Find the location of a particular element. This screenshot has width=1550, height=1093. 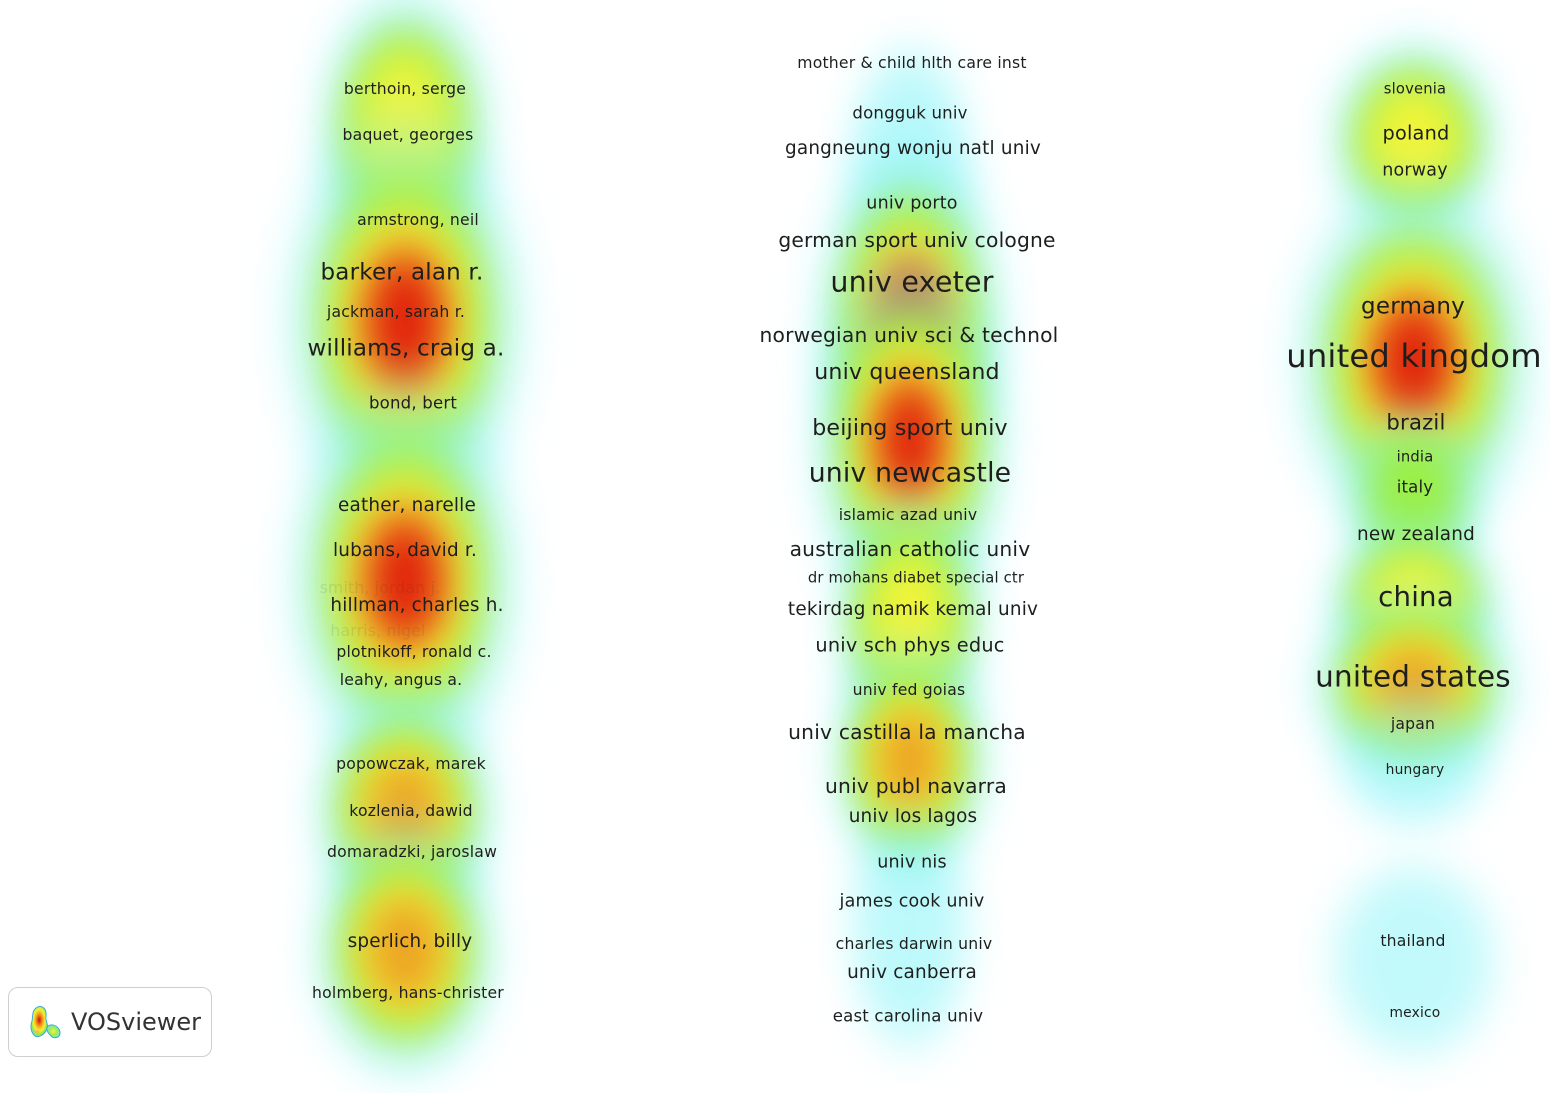

author-label: domaradzki, jaroslaw is located at coordinates (412, 852).